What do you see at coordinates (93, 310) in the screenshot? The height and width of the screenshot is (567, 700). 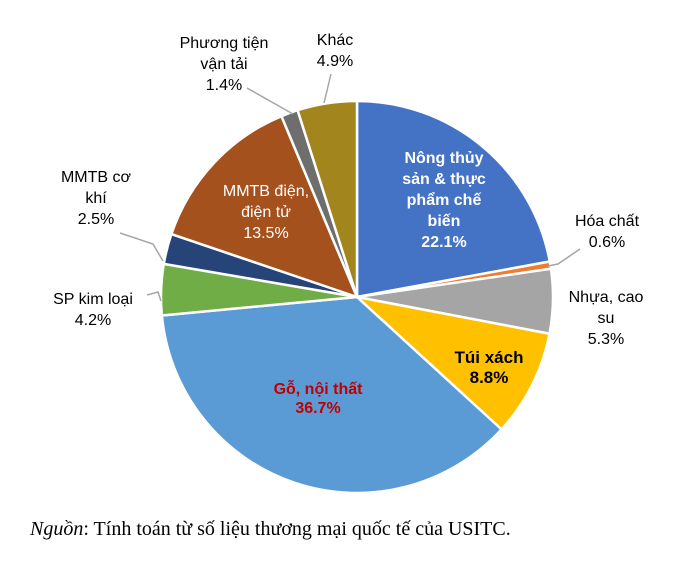 I see `label-sp-kim-loai: SP kim loại 4.2%` at bounding box center [93, 310].